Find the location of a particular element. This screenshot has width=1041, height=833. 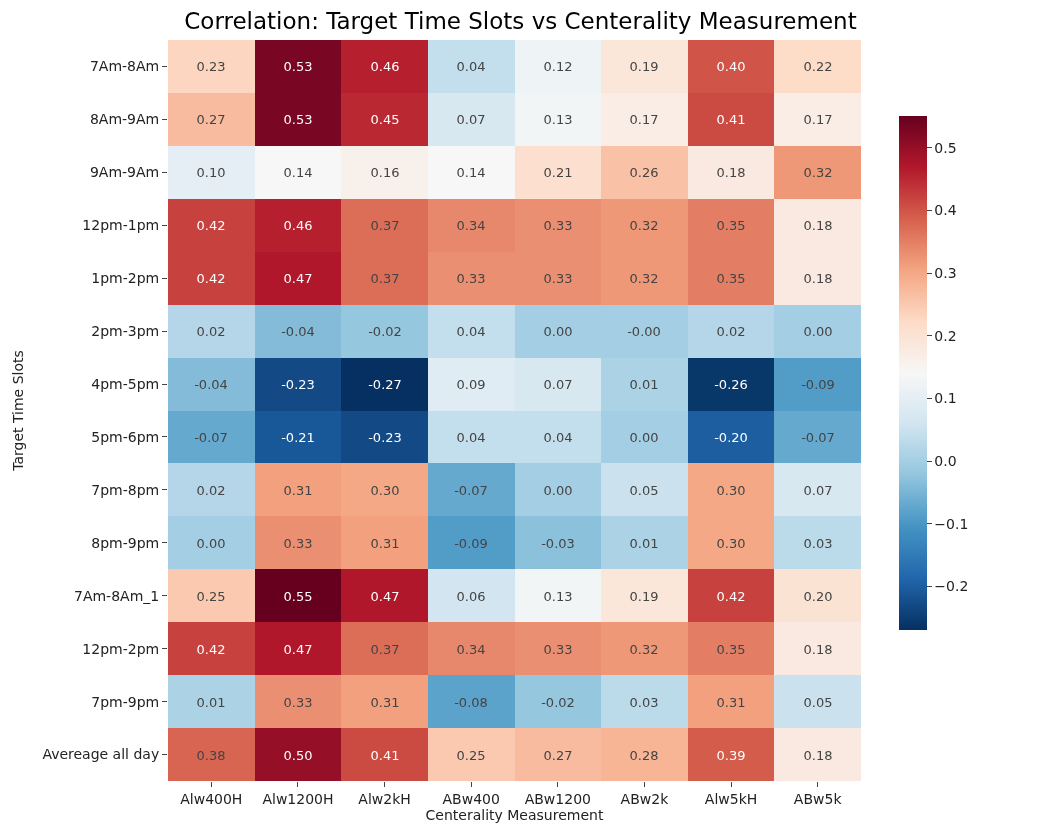

data-label: -0.27 is located at coordinates (385, 384).